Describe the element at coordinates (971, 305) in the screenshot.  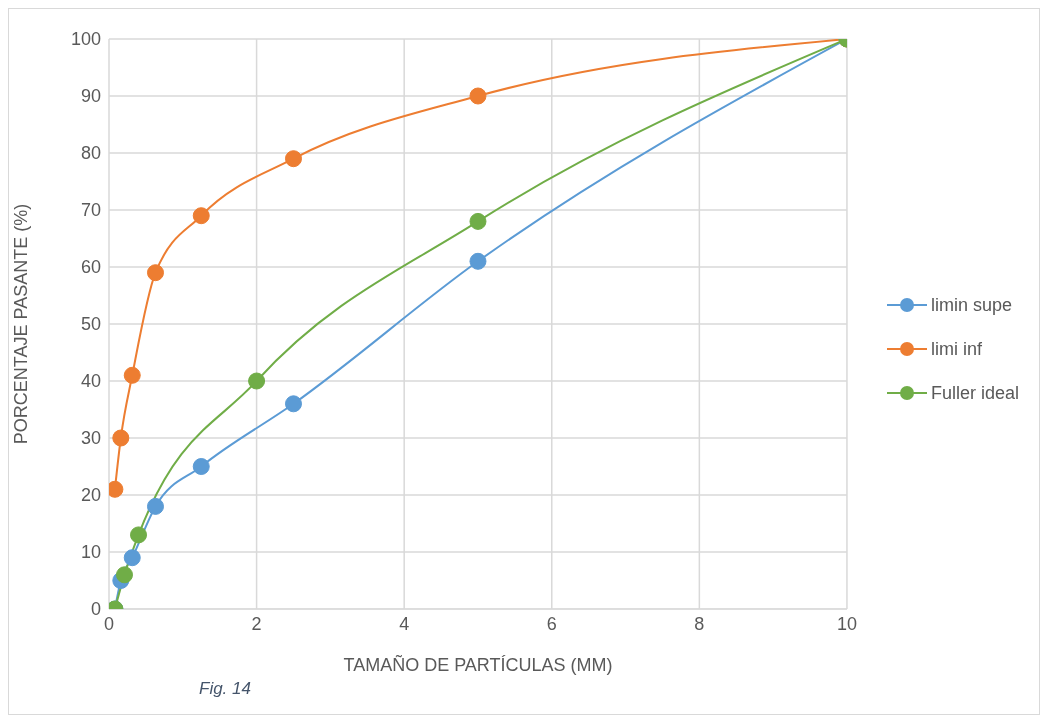
I see `legend-label: limin supe` at that location.